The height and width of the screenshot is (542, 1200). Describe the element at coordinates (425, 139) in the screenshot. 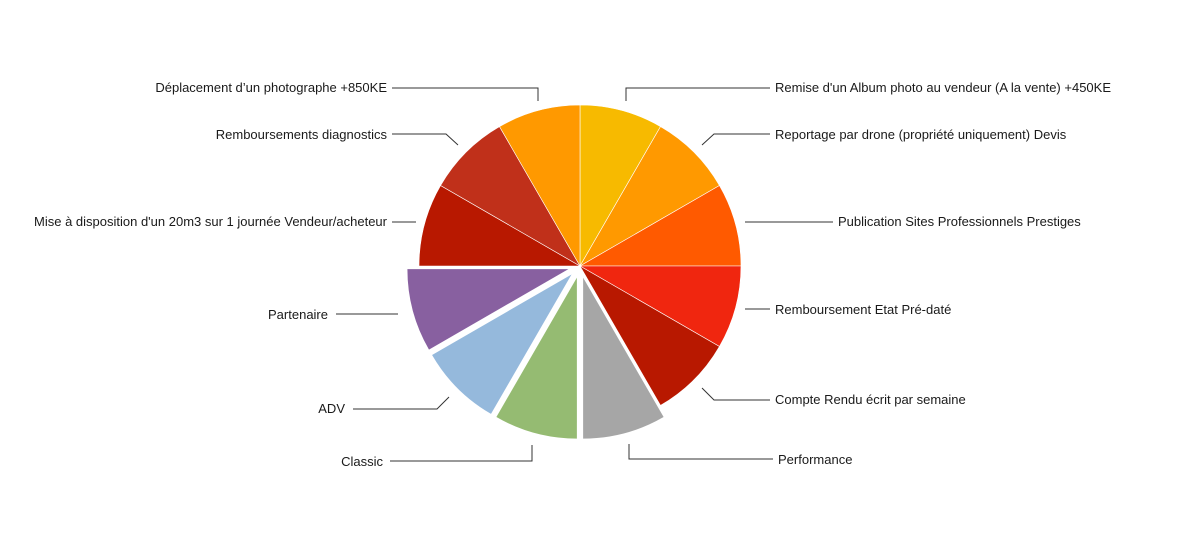

I see `leader-line-remboursements-diagnostics` at that location.